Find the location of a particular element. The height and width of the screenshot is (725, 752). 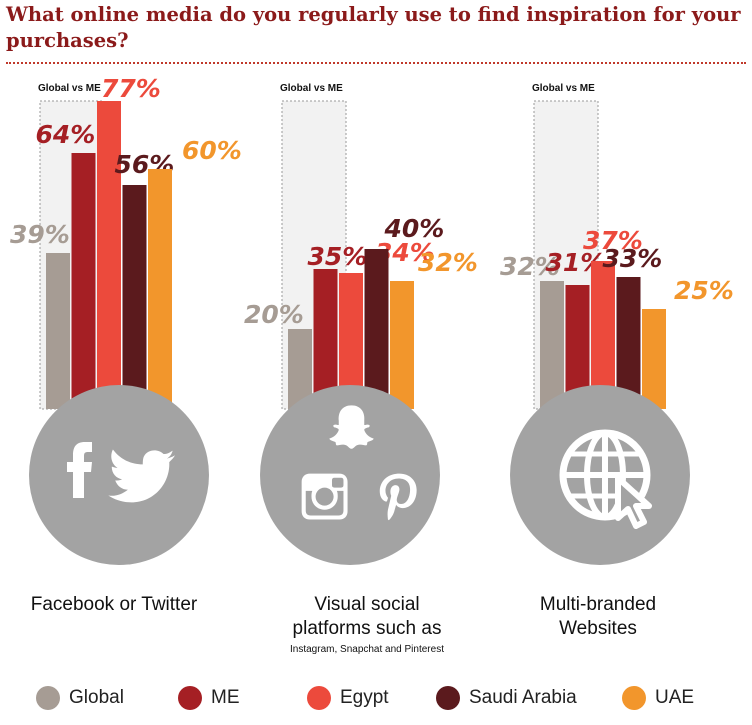

facebook-icon-shape is located at coordinates (79, 470).